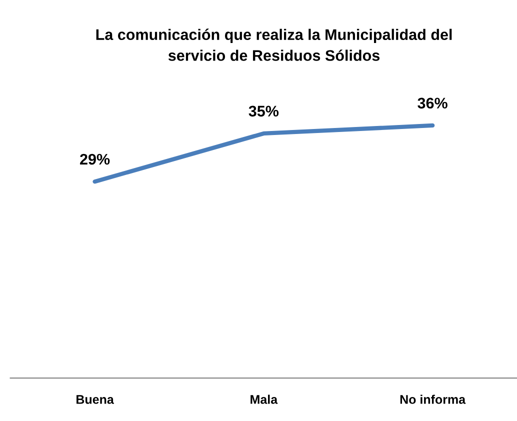  Describe the element at coordinates (274, 44) in the screenshot. I see `chart-title: La comunicación que realiza la Municipalidad del servicio de Residuos Sólidos` at that location.